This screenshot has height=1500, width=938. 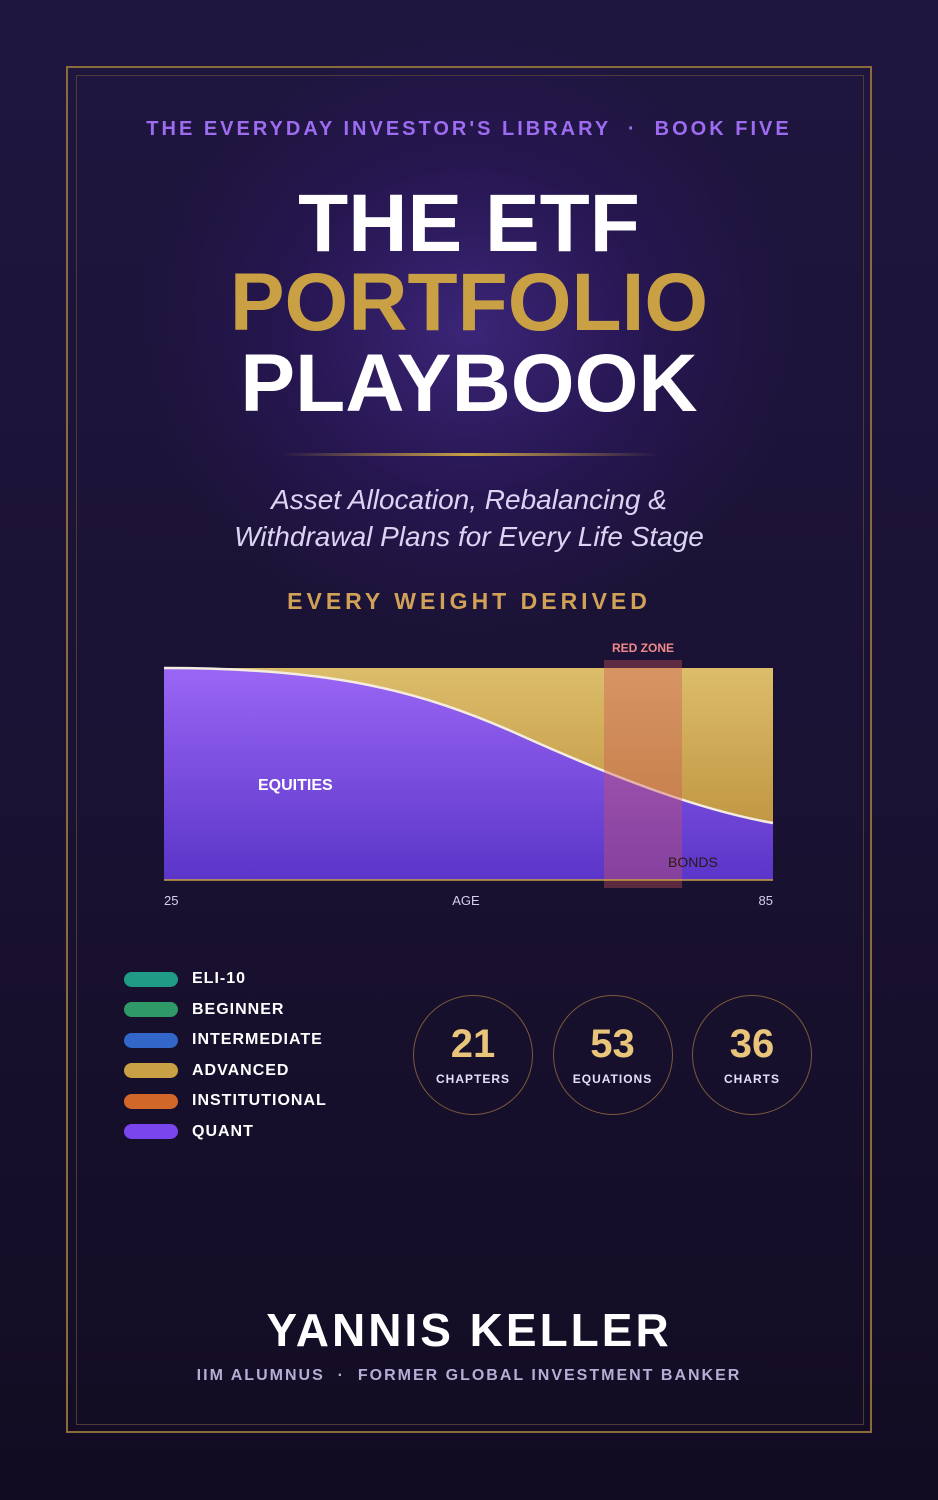 I want to click on level-label: INSTITUTIONAL, so click(x=259, y=1100).